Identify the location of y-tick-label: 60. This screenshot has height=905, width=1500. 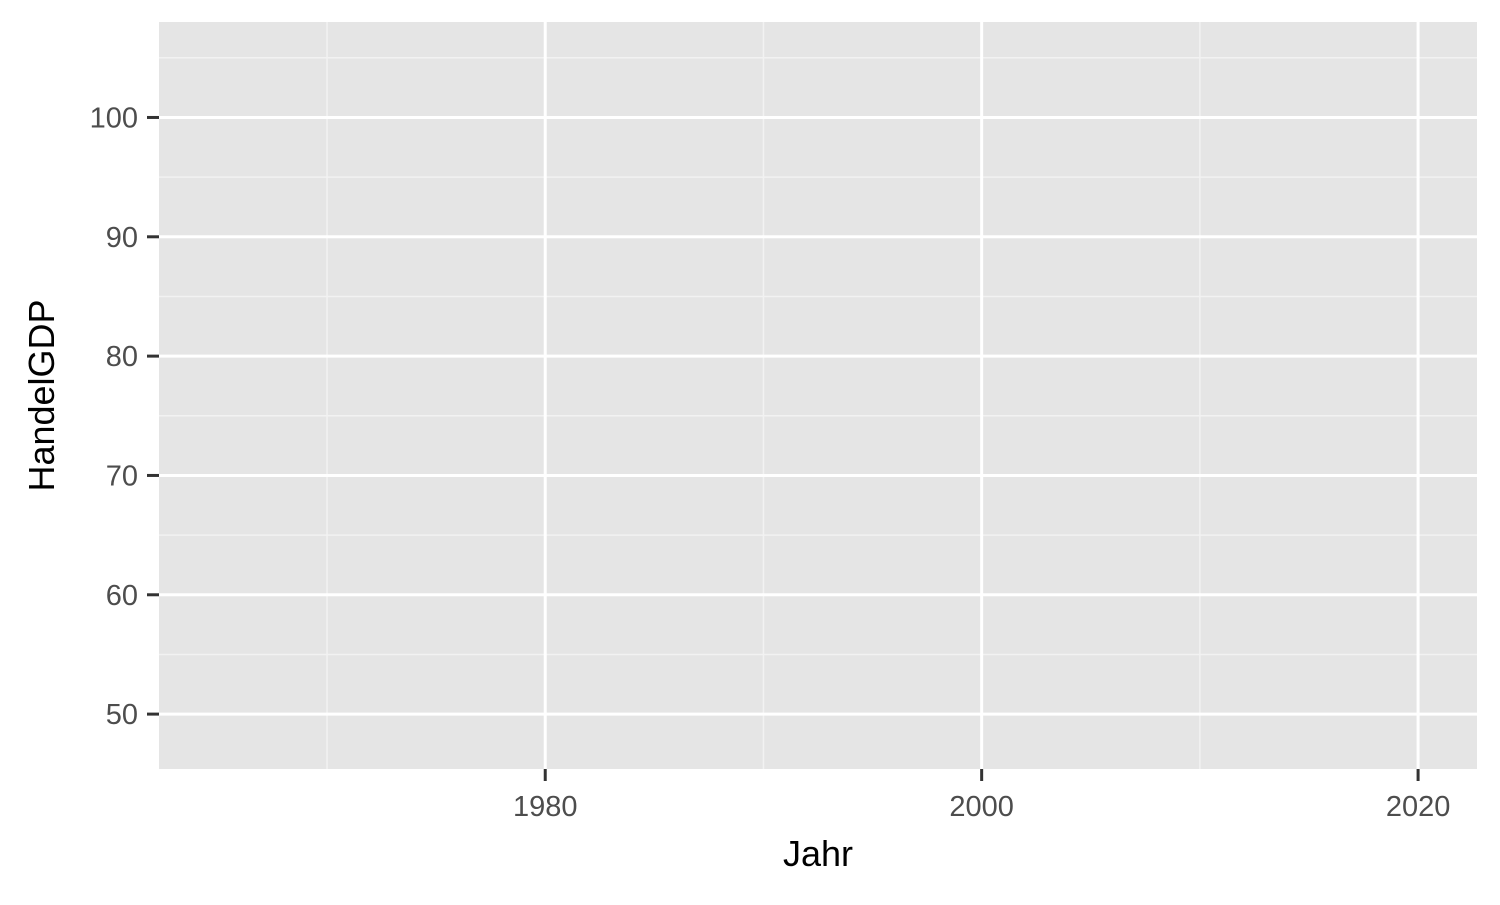
(122, 596).